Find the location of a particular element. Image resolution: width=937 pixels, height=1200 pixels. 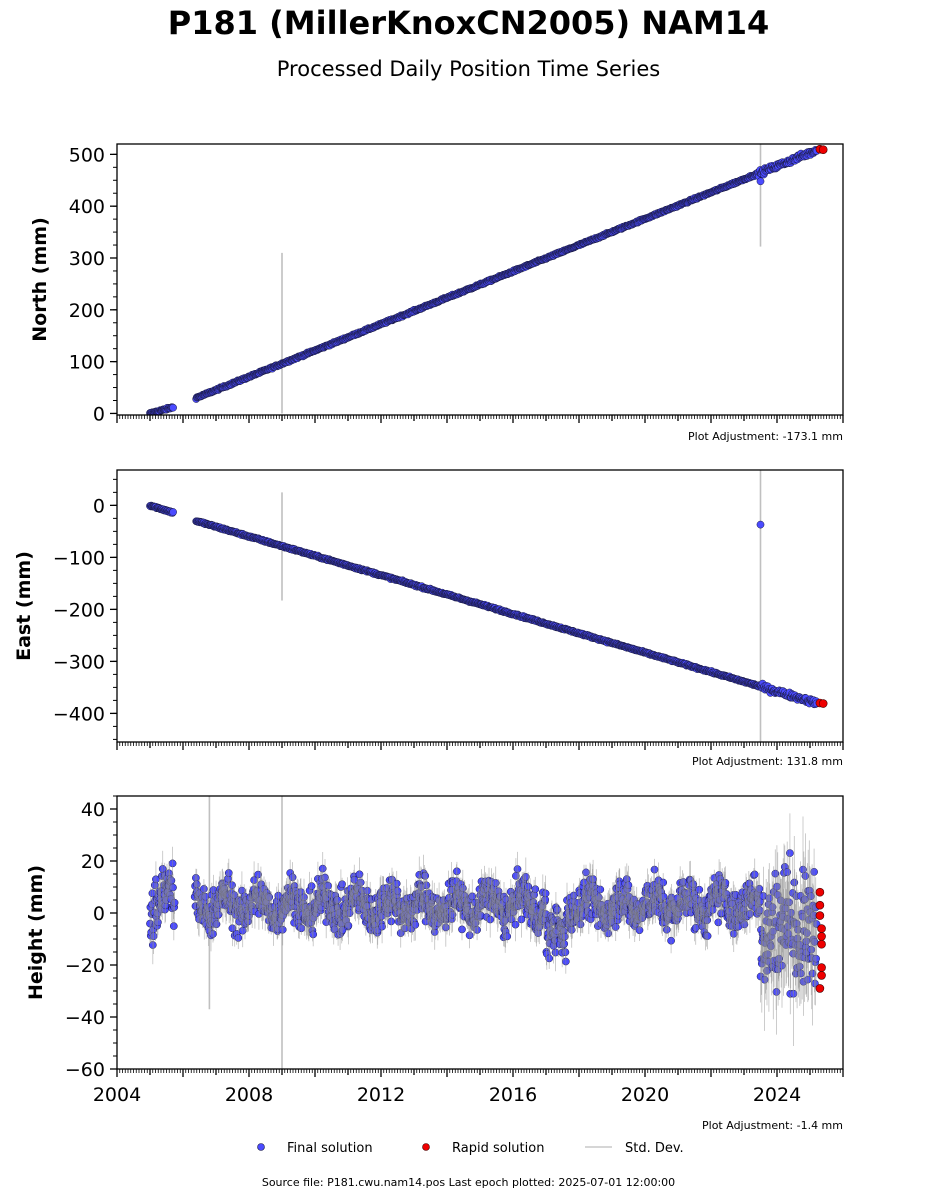

chart-subtitle: Processed Daily Position Time Series is located at coordinates (468, 69).